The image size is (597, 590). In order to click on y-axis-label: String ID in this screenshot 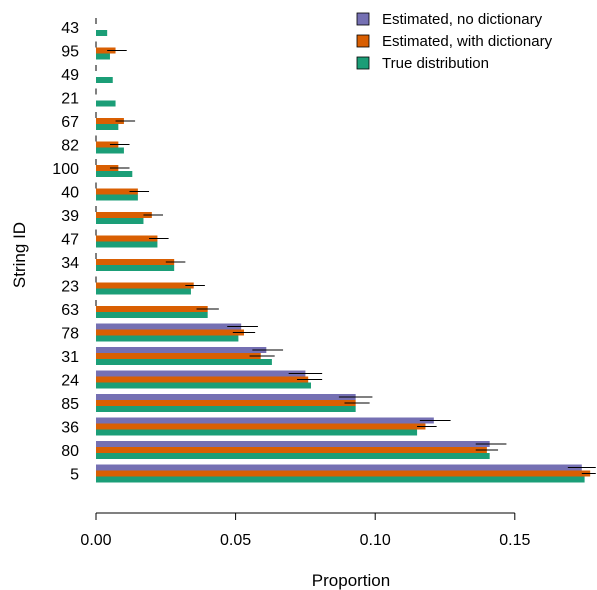, I will do `click(19, 255)`.